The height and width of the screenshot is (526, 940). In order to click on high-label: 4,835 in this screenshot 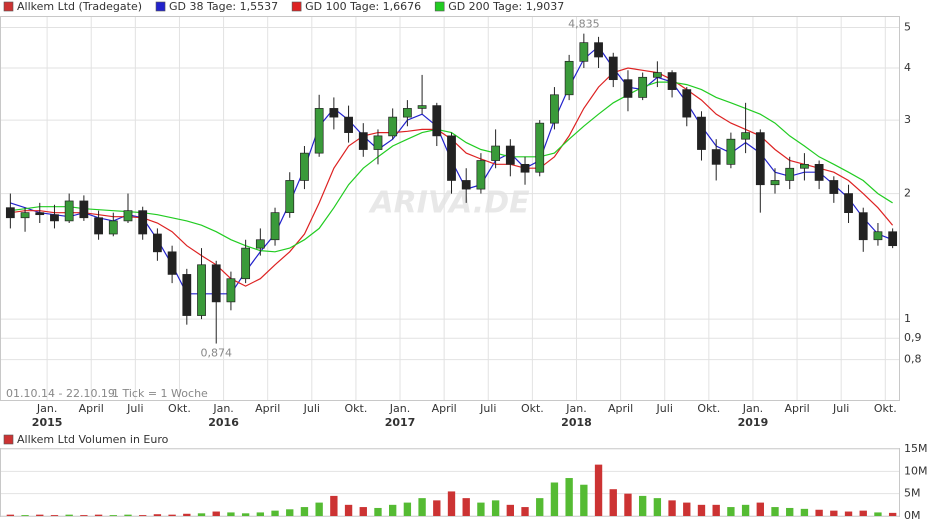, I will do `click(584, 24)`.